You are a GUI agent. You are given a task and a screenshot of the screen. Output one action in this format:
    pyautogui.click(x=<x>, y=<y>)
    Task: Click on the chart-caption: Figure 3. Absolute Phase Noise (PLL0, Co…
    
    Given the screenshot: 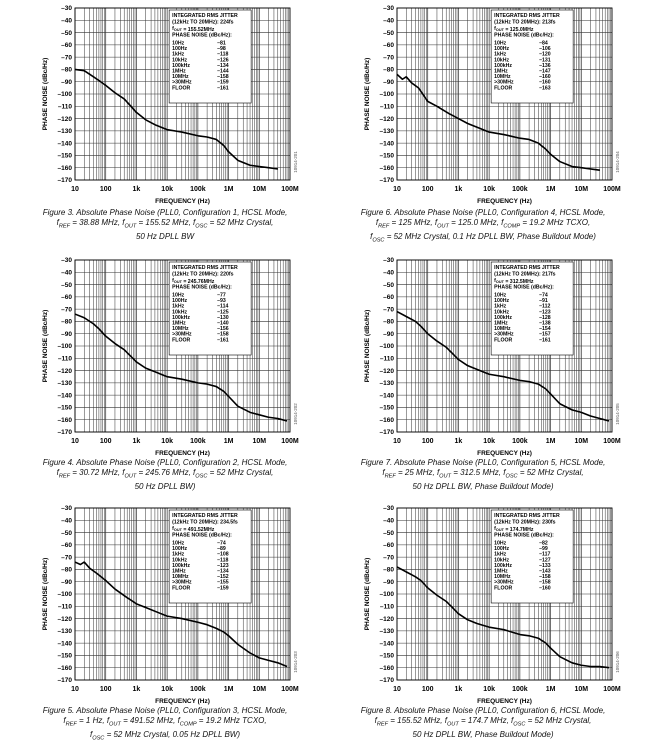 What is the action you would take?
    pyautogui.click(x=165, y=225)
    